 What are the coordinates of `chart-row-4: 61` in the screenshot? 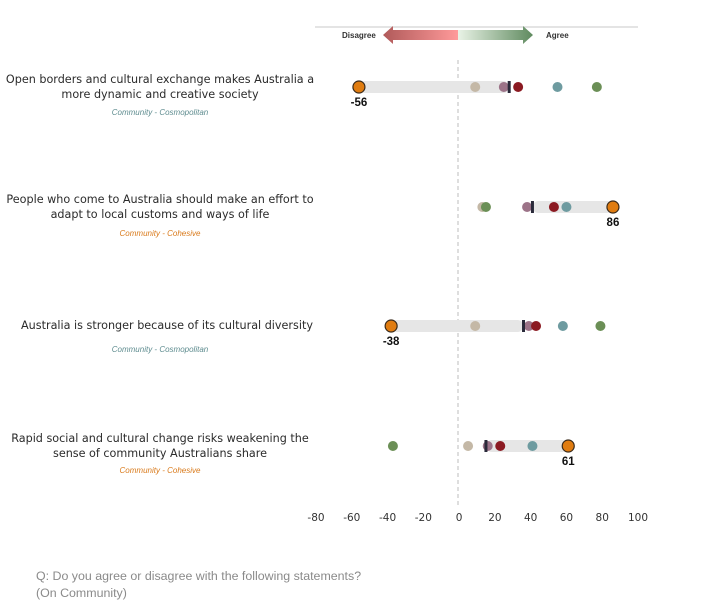 It's located at (481, 453).